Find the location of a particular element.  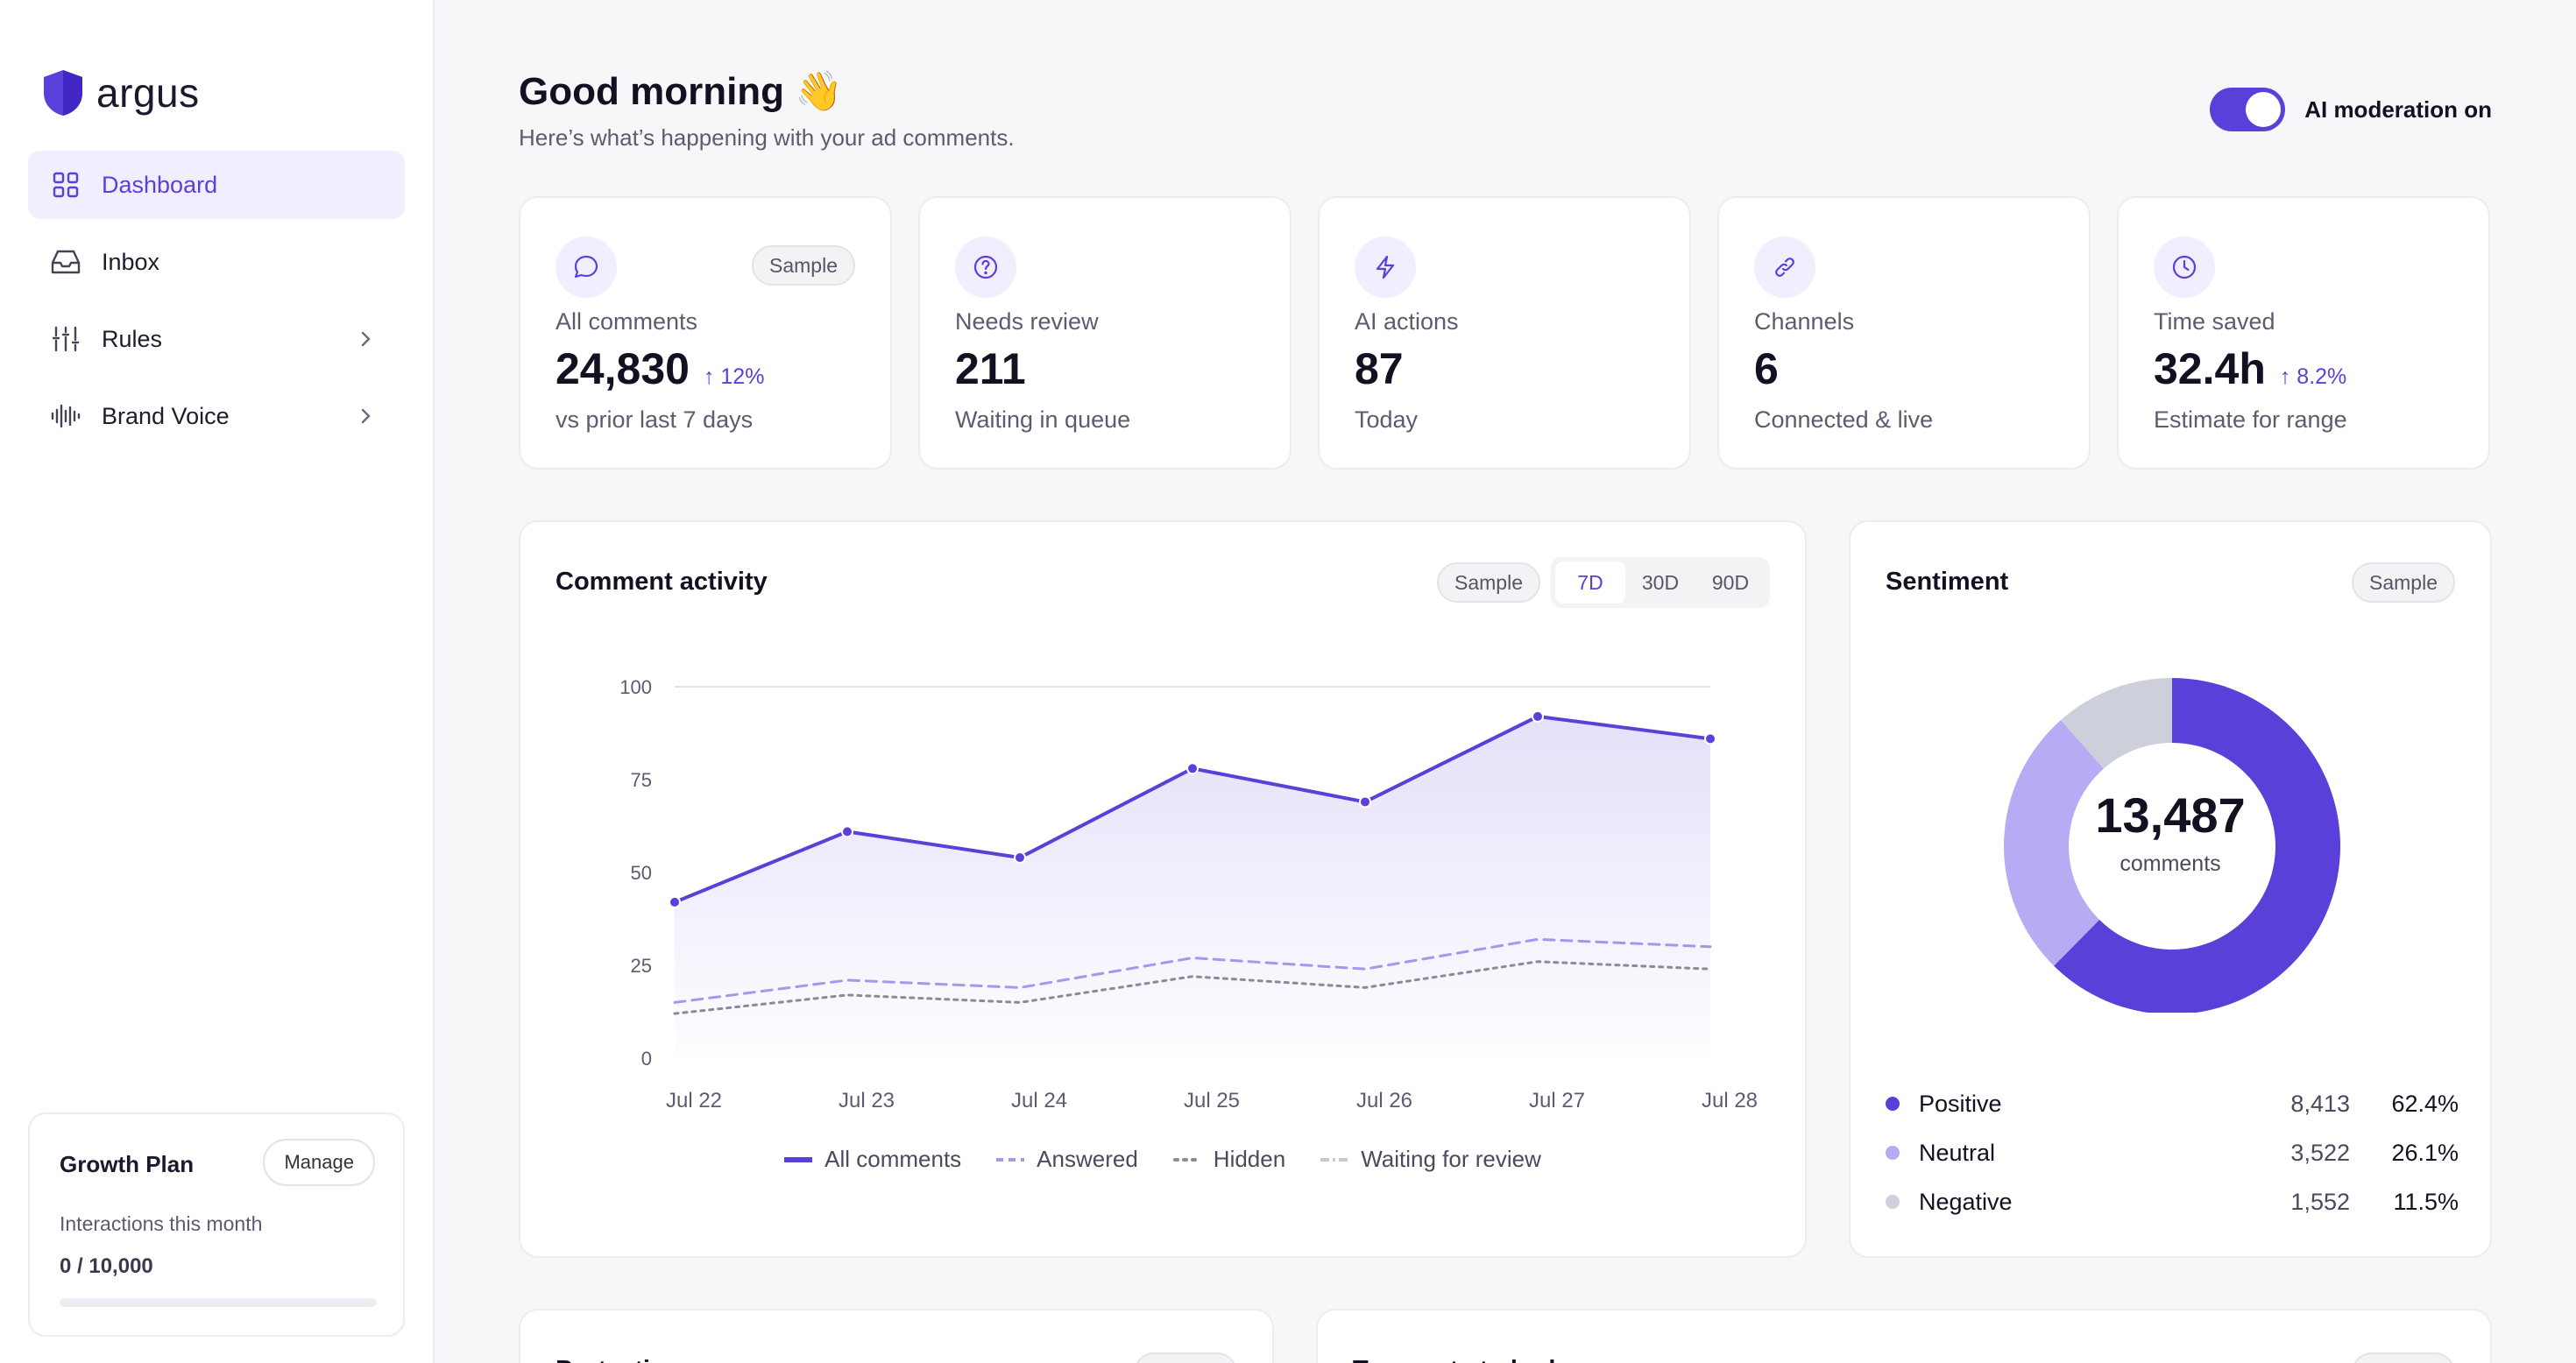

sidebar-nav: Dashboard Inbox Rules Brand Voice is located at coordinates (216, 305).